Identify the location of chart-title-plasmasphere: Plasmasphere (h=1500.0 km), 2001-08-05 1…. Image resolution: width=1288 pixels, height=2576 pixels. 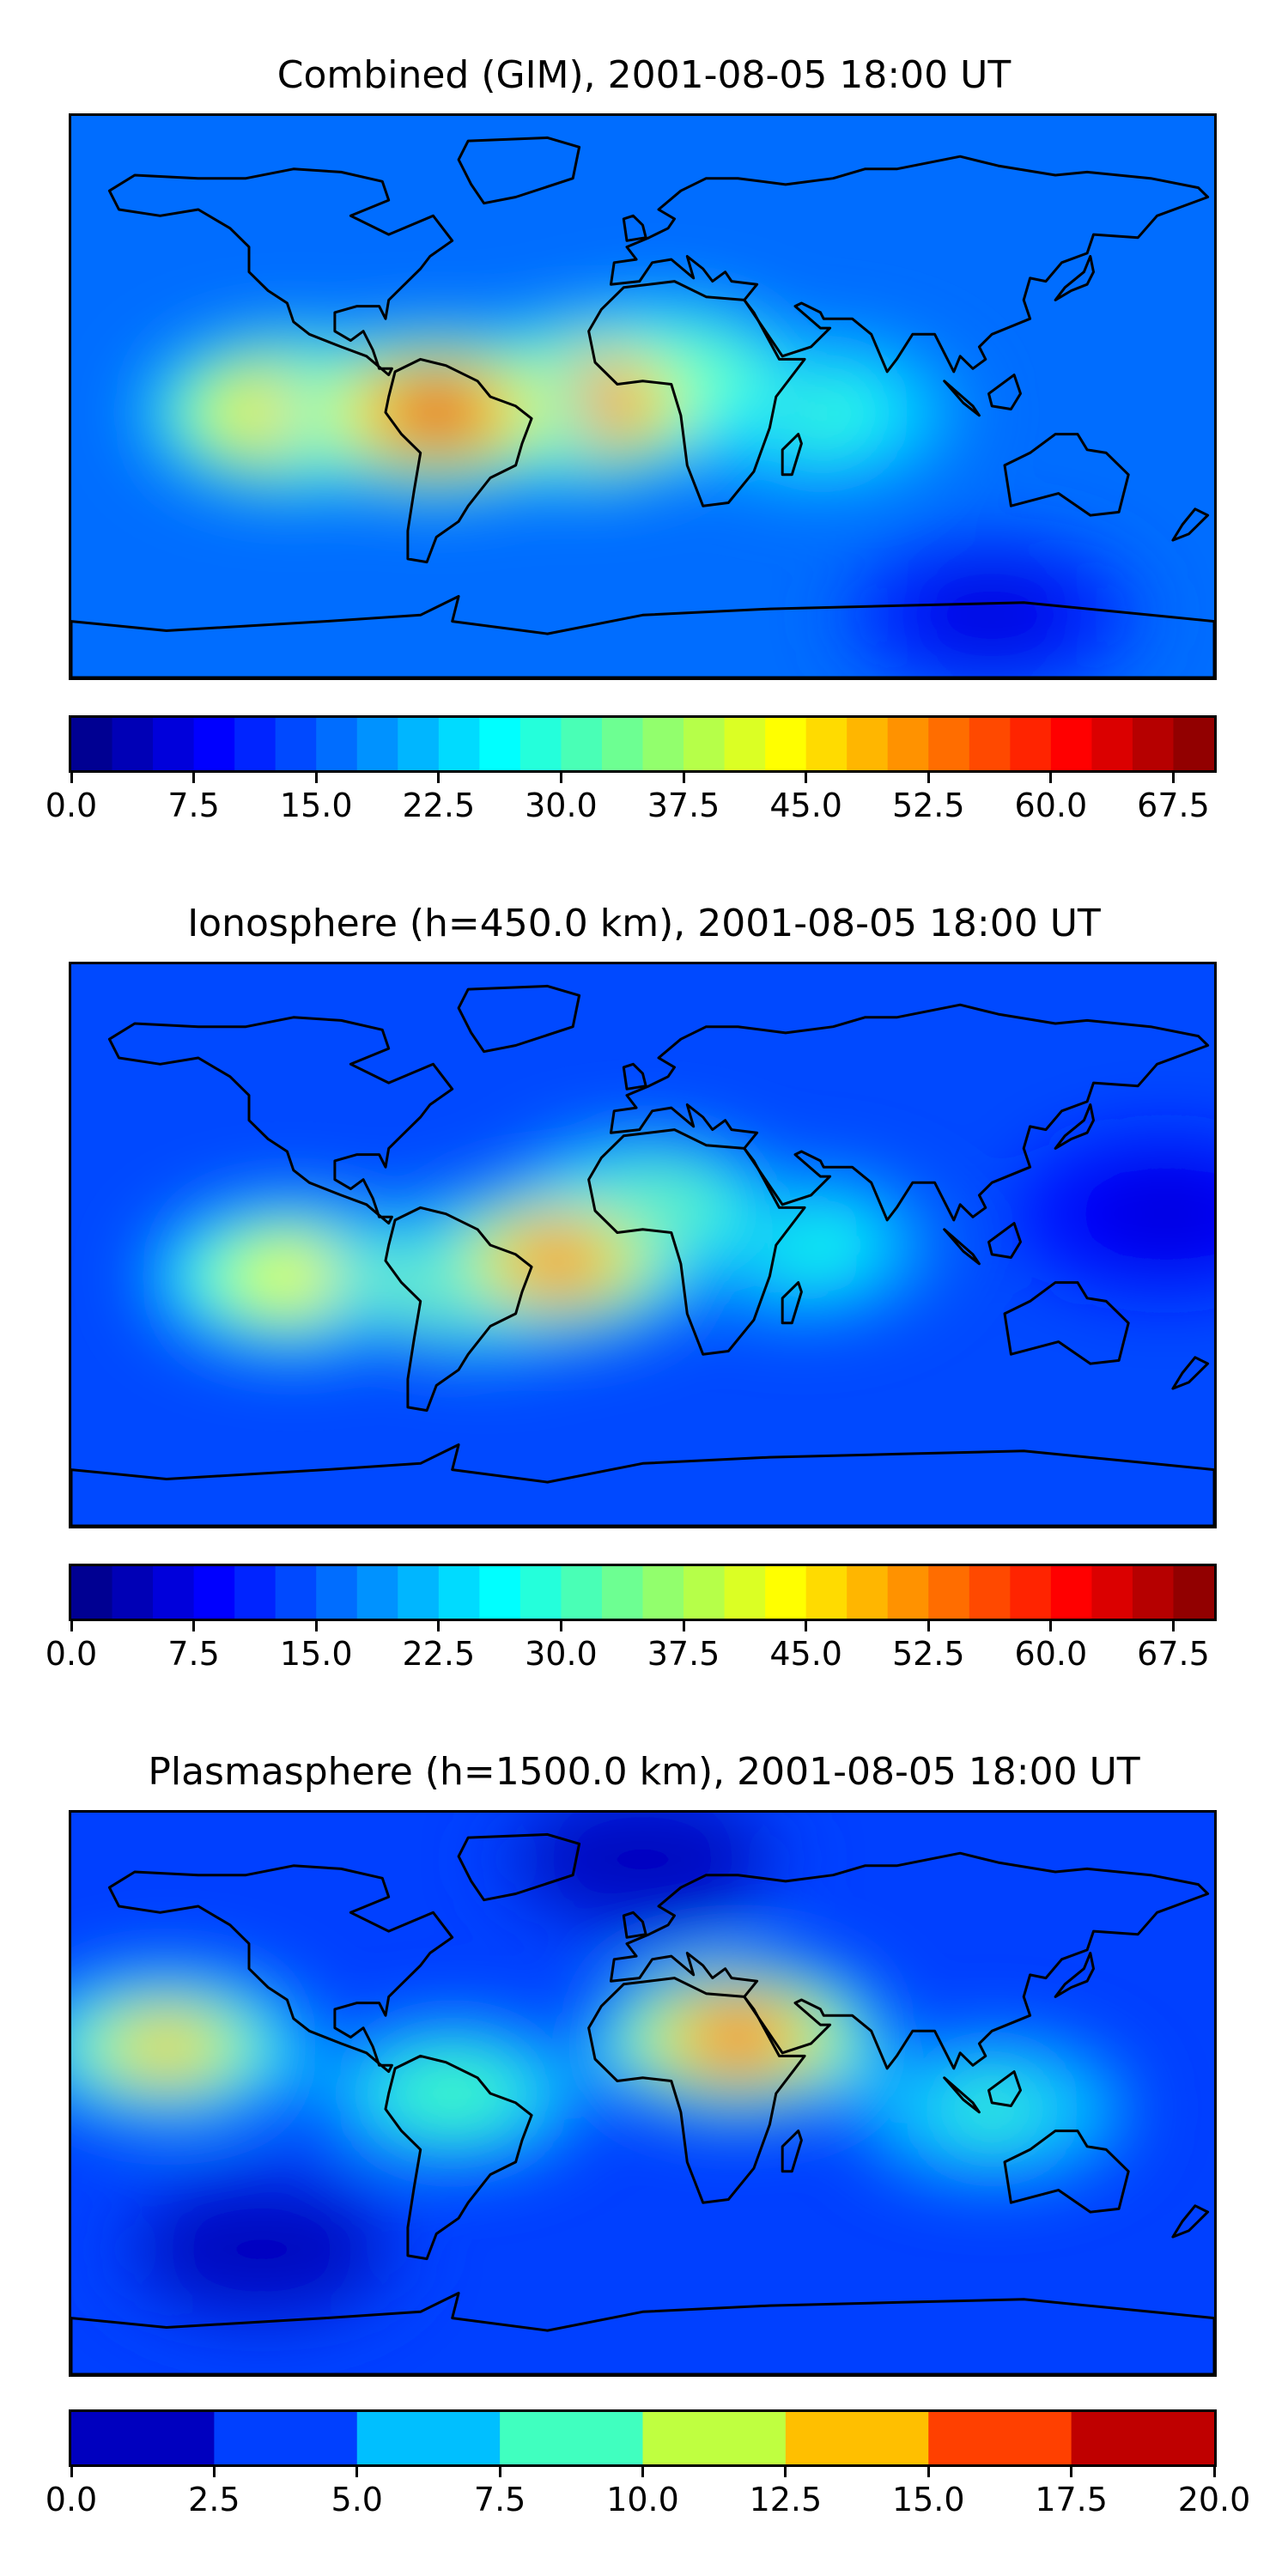
(644, 1772).